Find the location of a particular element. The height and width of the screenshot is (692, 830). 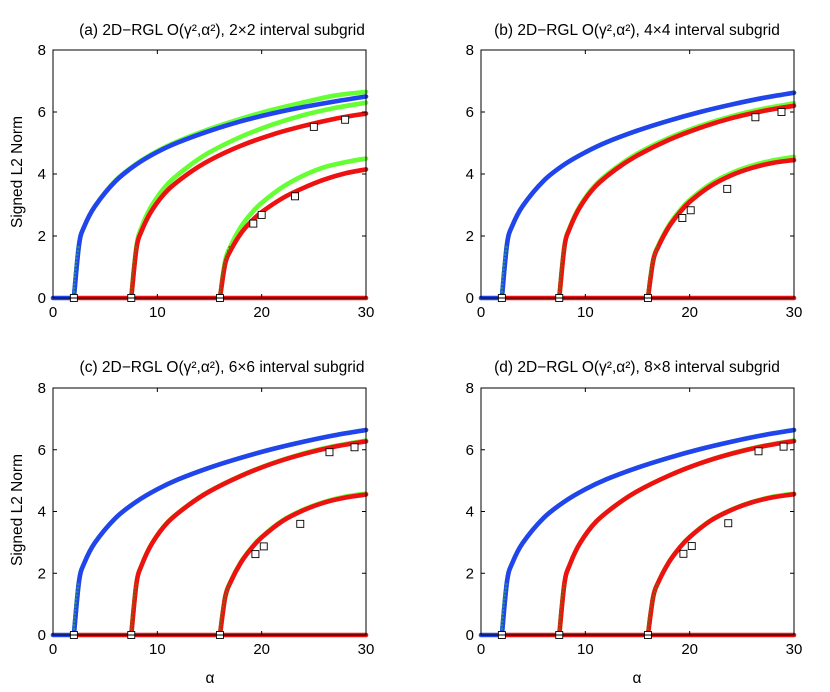

y-axis-label: Signed L2 Norm is located at coordinates (17, 172).